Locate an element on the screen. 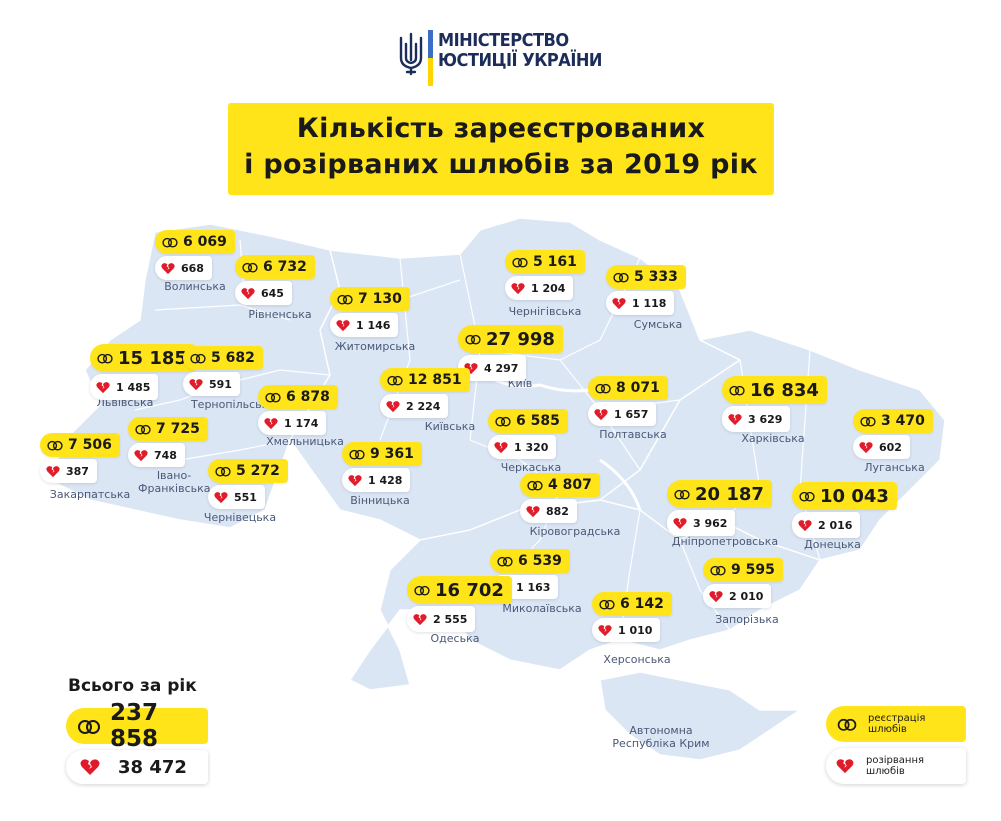  divorces-value: 1 146 is located at coordinates (373, 325).